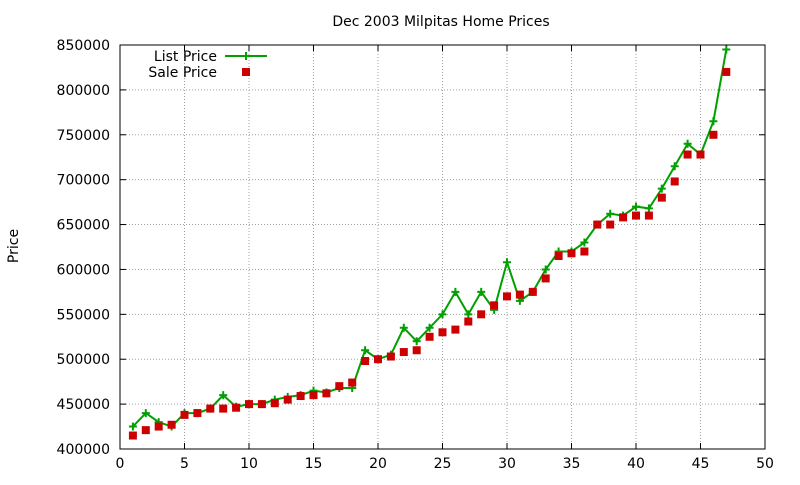 Image resolution: width=800 pixels, height=485 pixels. Describe the element at coordinates (701, 464) in the screenshot. I see `x-tick-label: 45` at that location.